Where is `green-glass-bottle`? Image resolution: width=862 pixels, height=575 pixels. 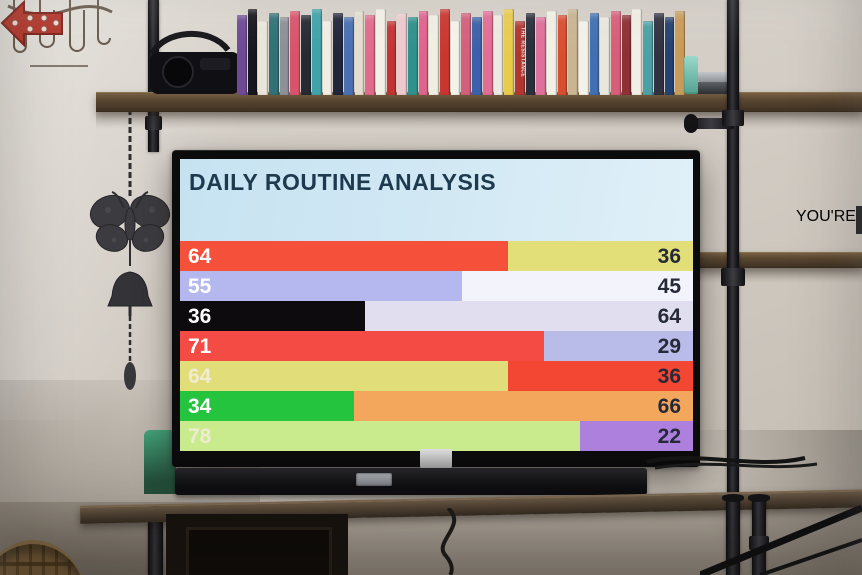
green-glass-bottle is located at coordinates (160, 462).